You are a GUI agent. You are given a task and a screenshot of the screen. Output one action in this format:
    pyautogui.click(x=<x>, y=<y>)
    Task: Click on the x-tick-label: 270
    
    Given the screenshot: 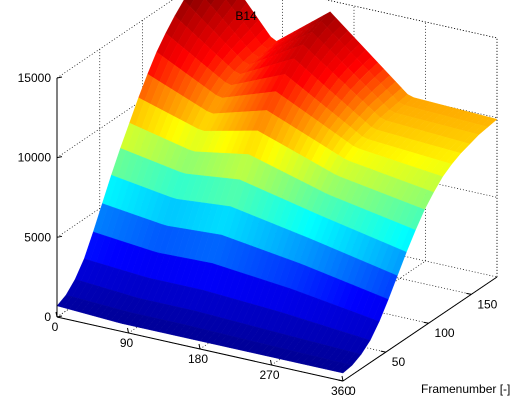 What is the action you would take?
    pyautogui.click(x=269, y=375)
    